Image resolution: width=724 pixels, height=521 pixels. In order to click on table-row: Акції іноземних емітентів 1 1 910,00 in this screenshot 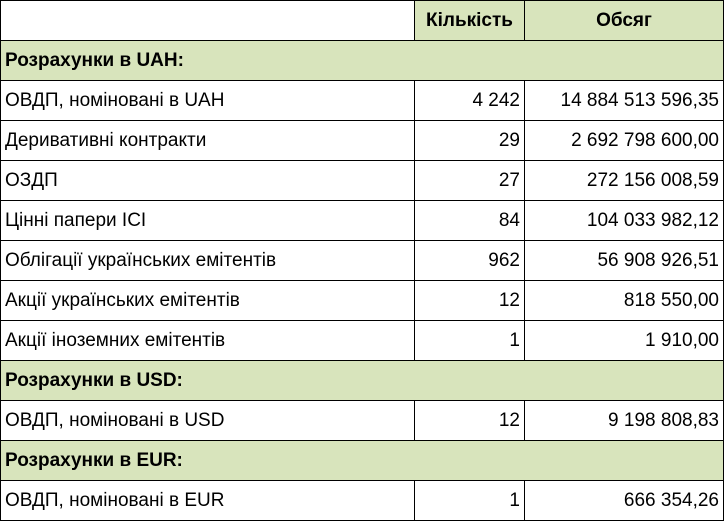, I will do `click(362, 340)`.